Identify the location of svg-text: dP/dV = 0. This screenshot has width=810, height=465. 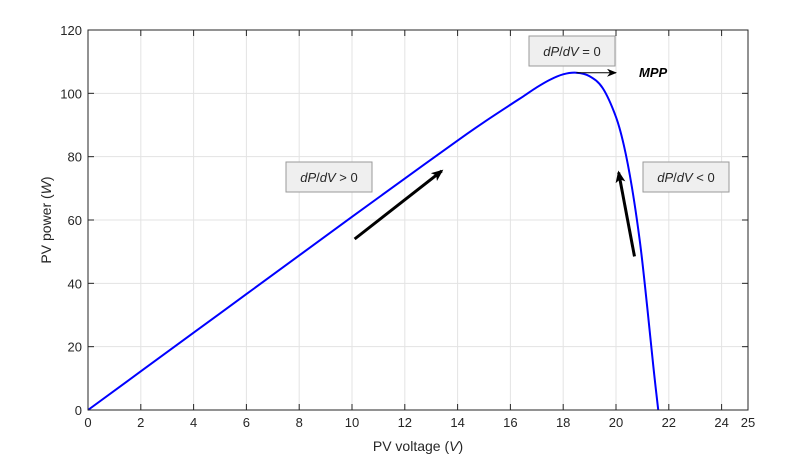
(571, 51).